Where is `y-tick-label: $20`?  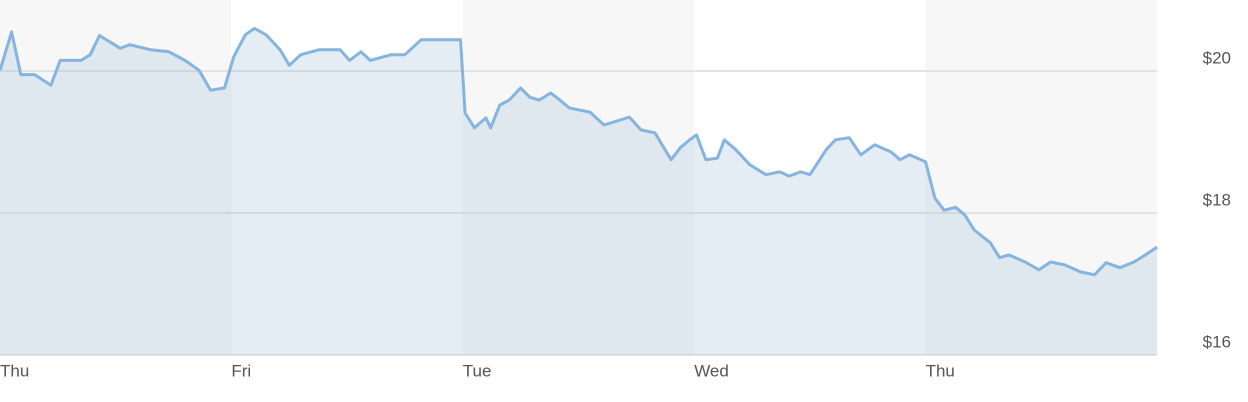
y-tick-label: $20 is located at coordinates (1217, 57).